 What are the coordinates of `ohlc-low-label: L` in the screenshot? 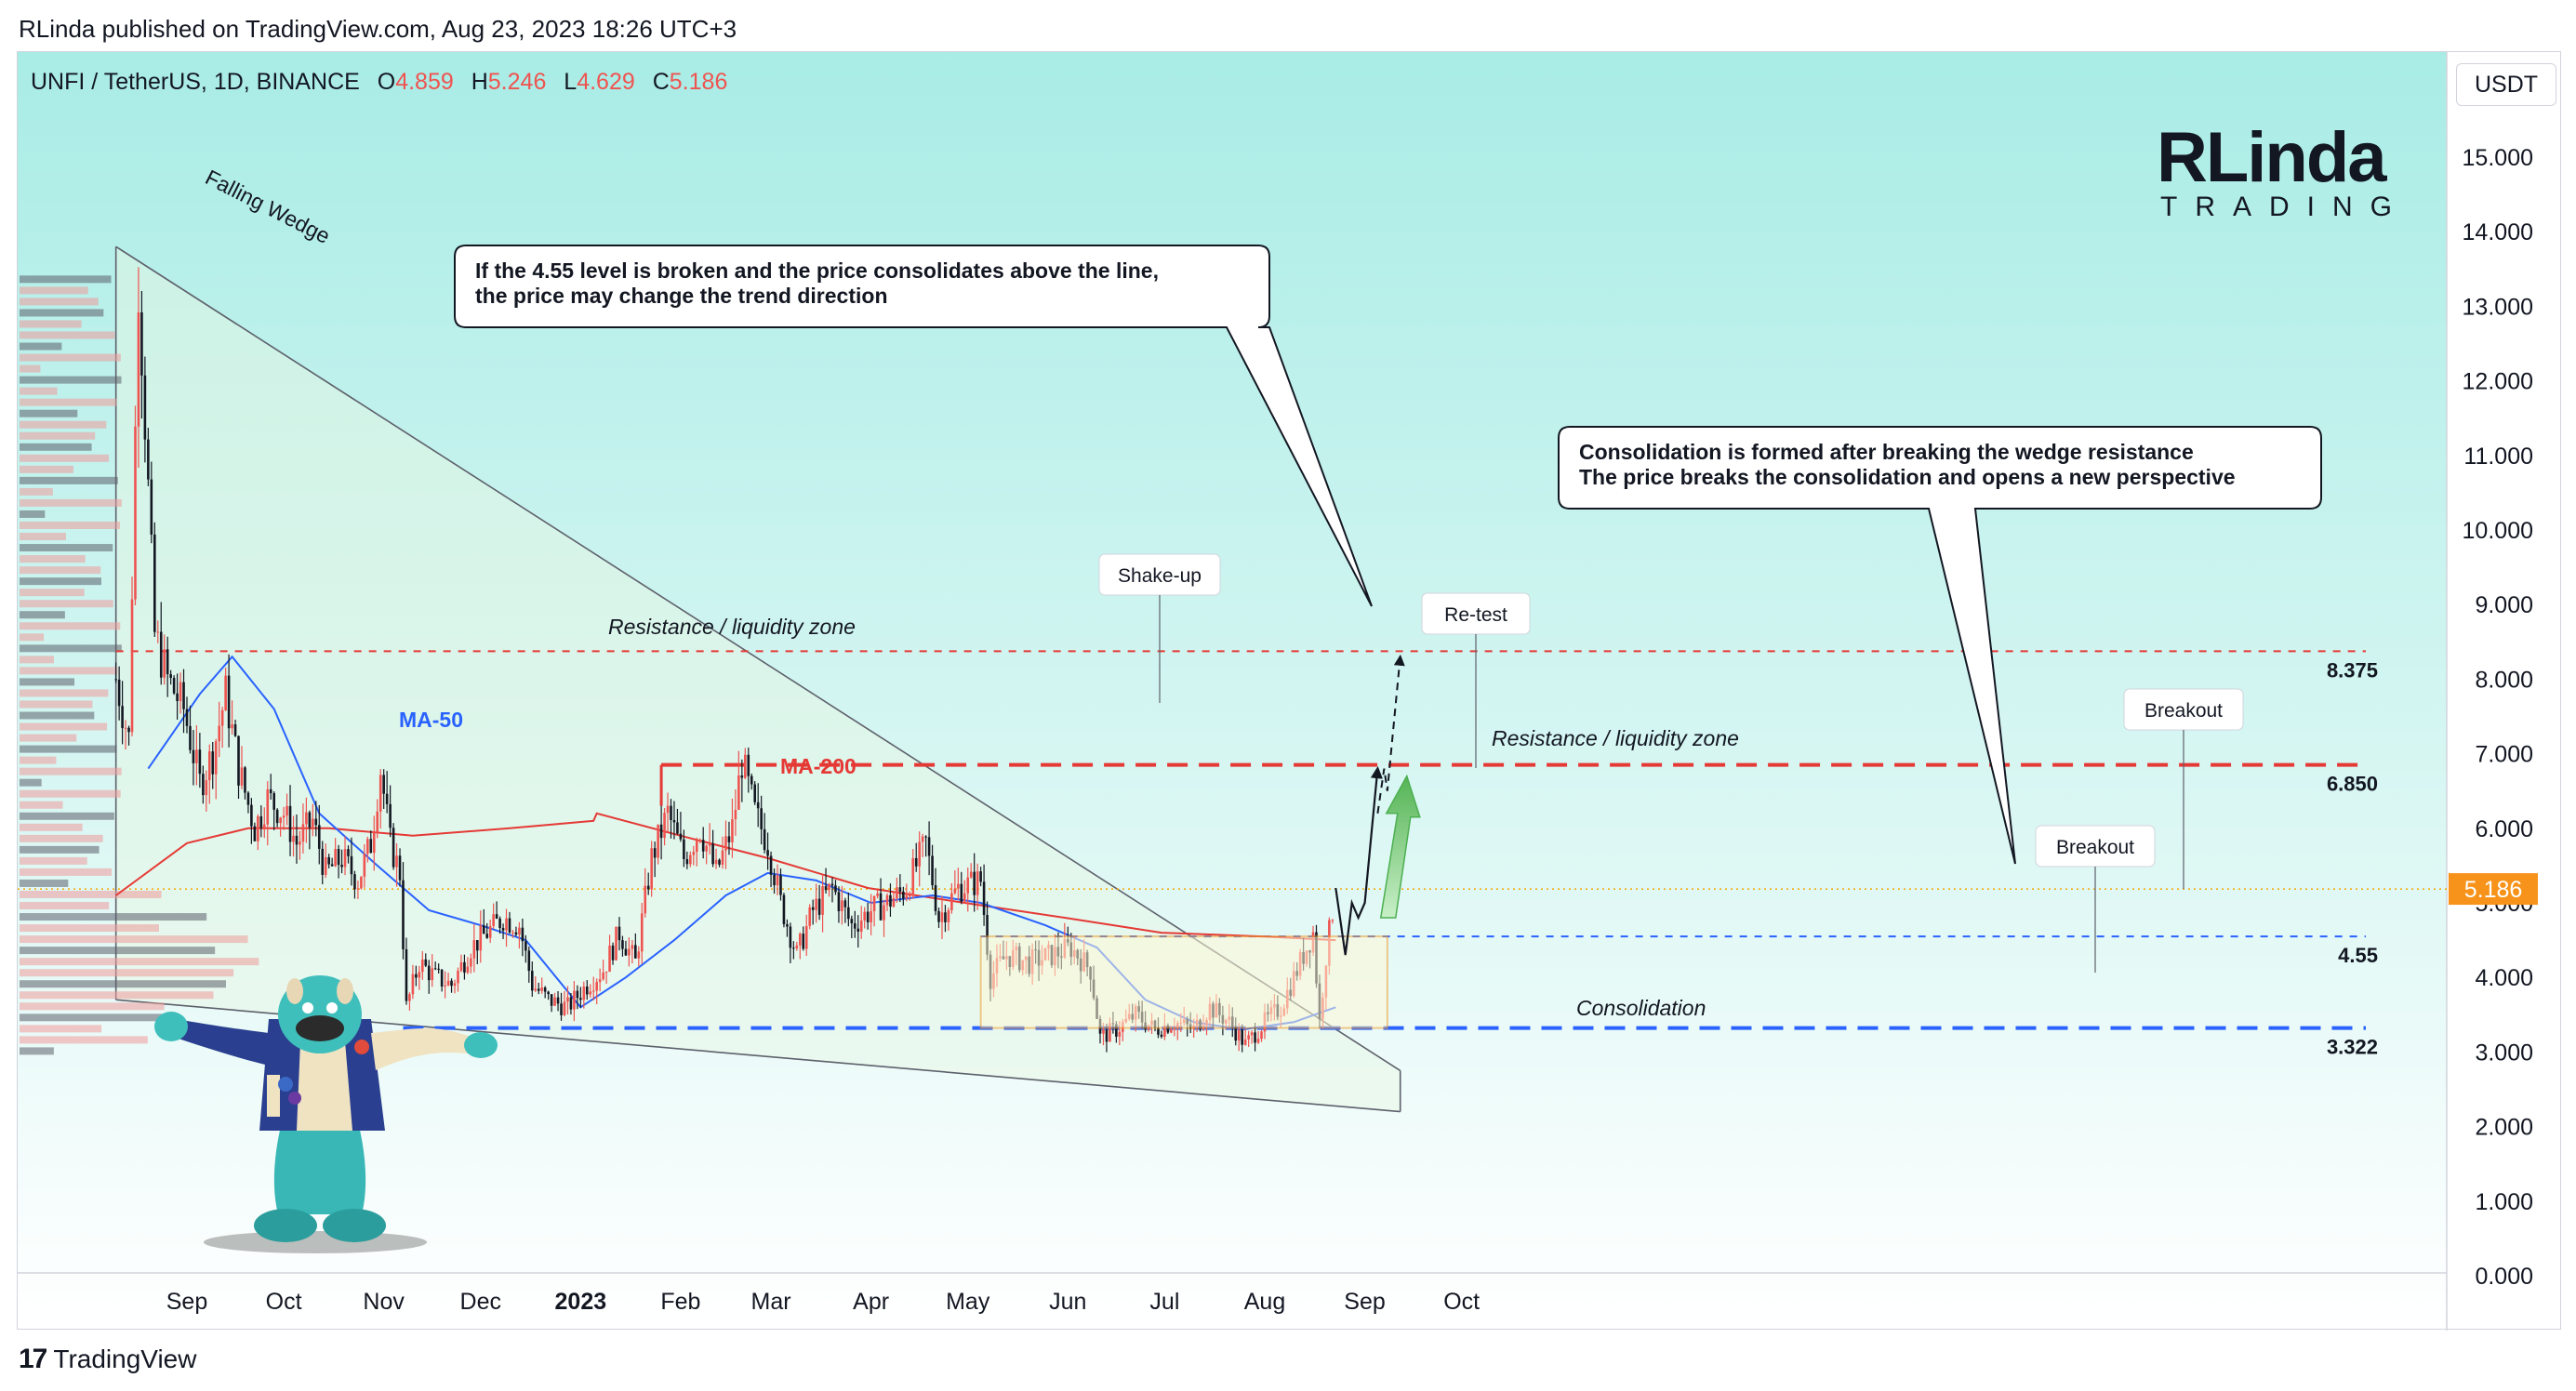 It's located at (571, 82).